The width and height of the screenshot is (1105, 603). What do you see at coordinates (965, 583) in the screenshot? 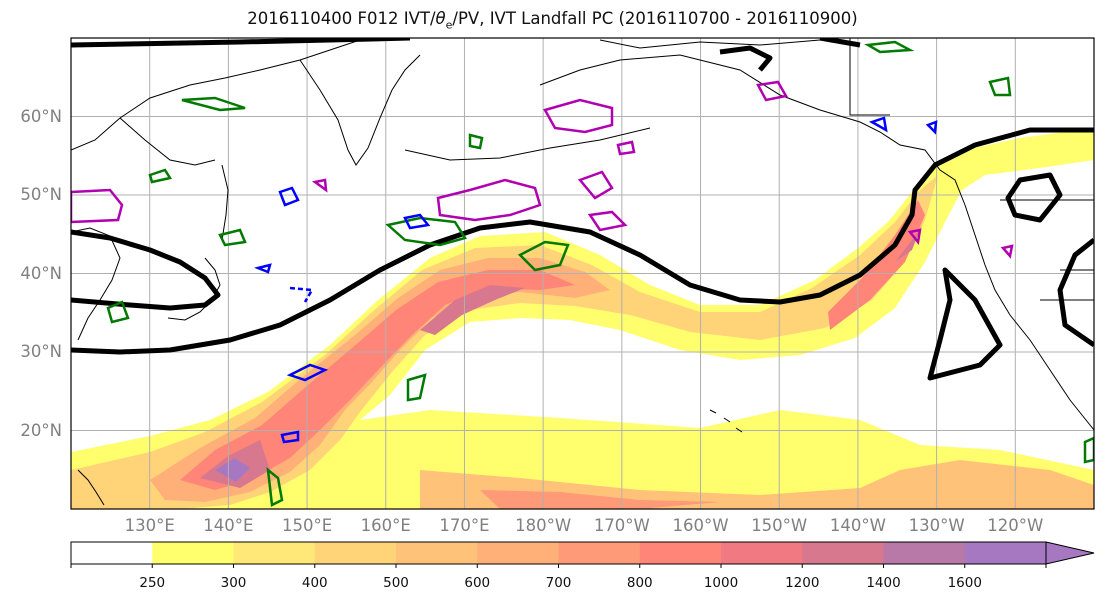
I see `colorbar-label: 1600` at bounding box center [965, 583].